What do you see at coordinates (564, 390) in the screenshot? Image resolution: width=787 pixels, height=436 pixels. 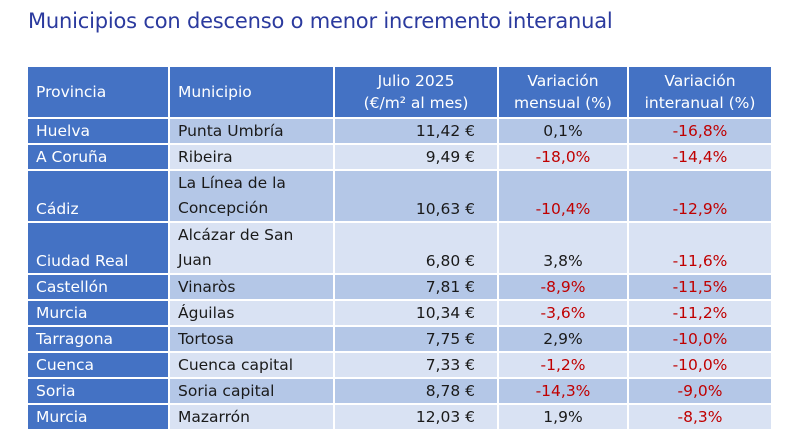 I see `cell-mensual: -14,3%` at bounding box center [564, 390].